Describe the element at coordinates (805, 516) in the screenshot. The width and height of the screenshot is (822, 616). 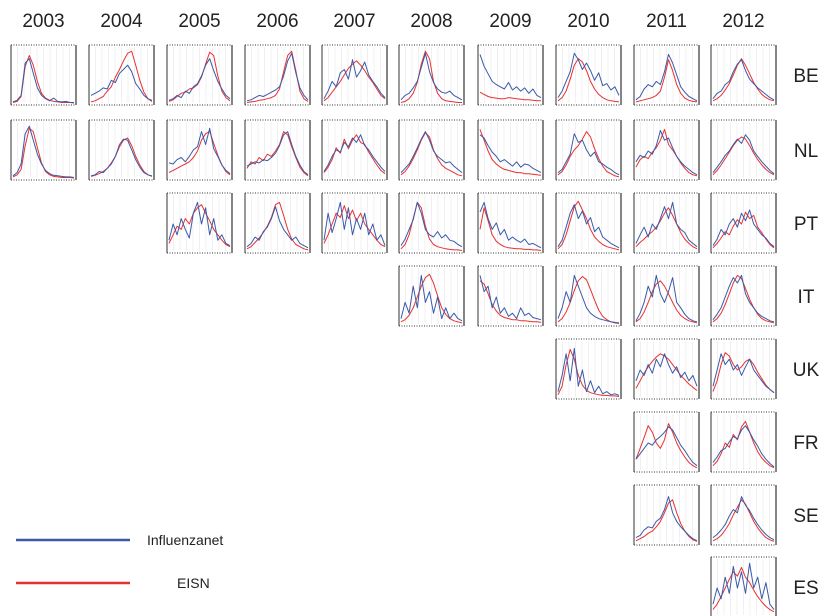
I see `country-label-se: SE` at that location.